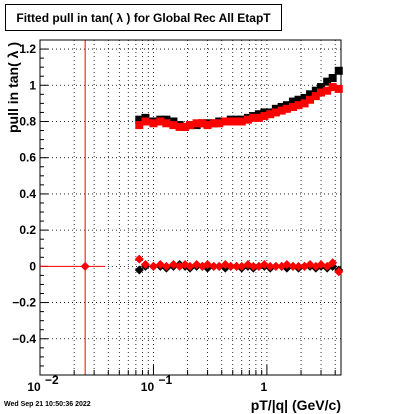  Describe the element at coordinates (27, 121) in the screenshot. I see `y-tick-label: 0.8` at that location.